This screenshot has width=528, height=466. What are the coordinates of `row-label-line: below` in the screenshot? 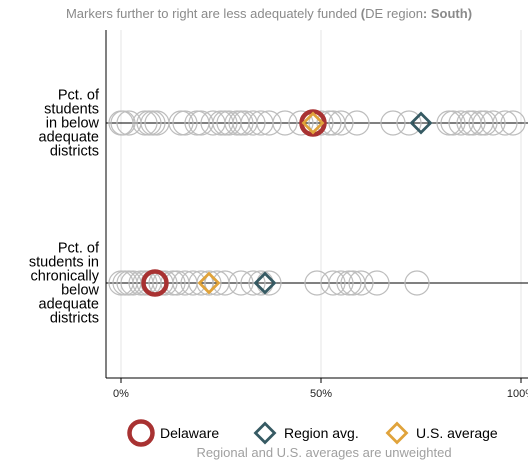 It's located at (80, 291).